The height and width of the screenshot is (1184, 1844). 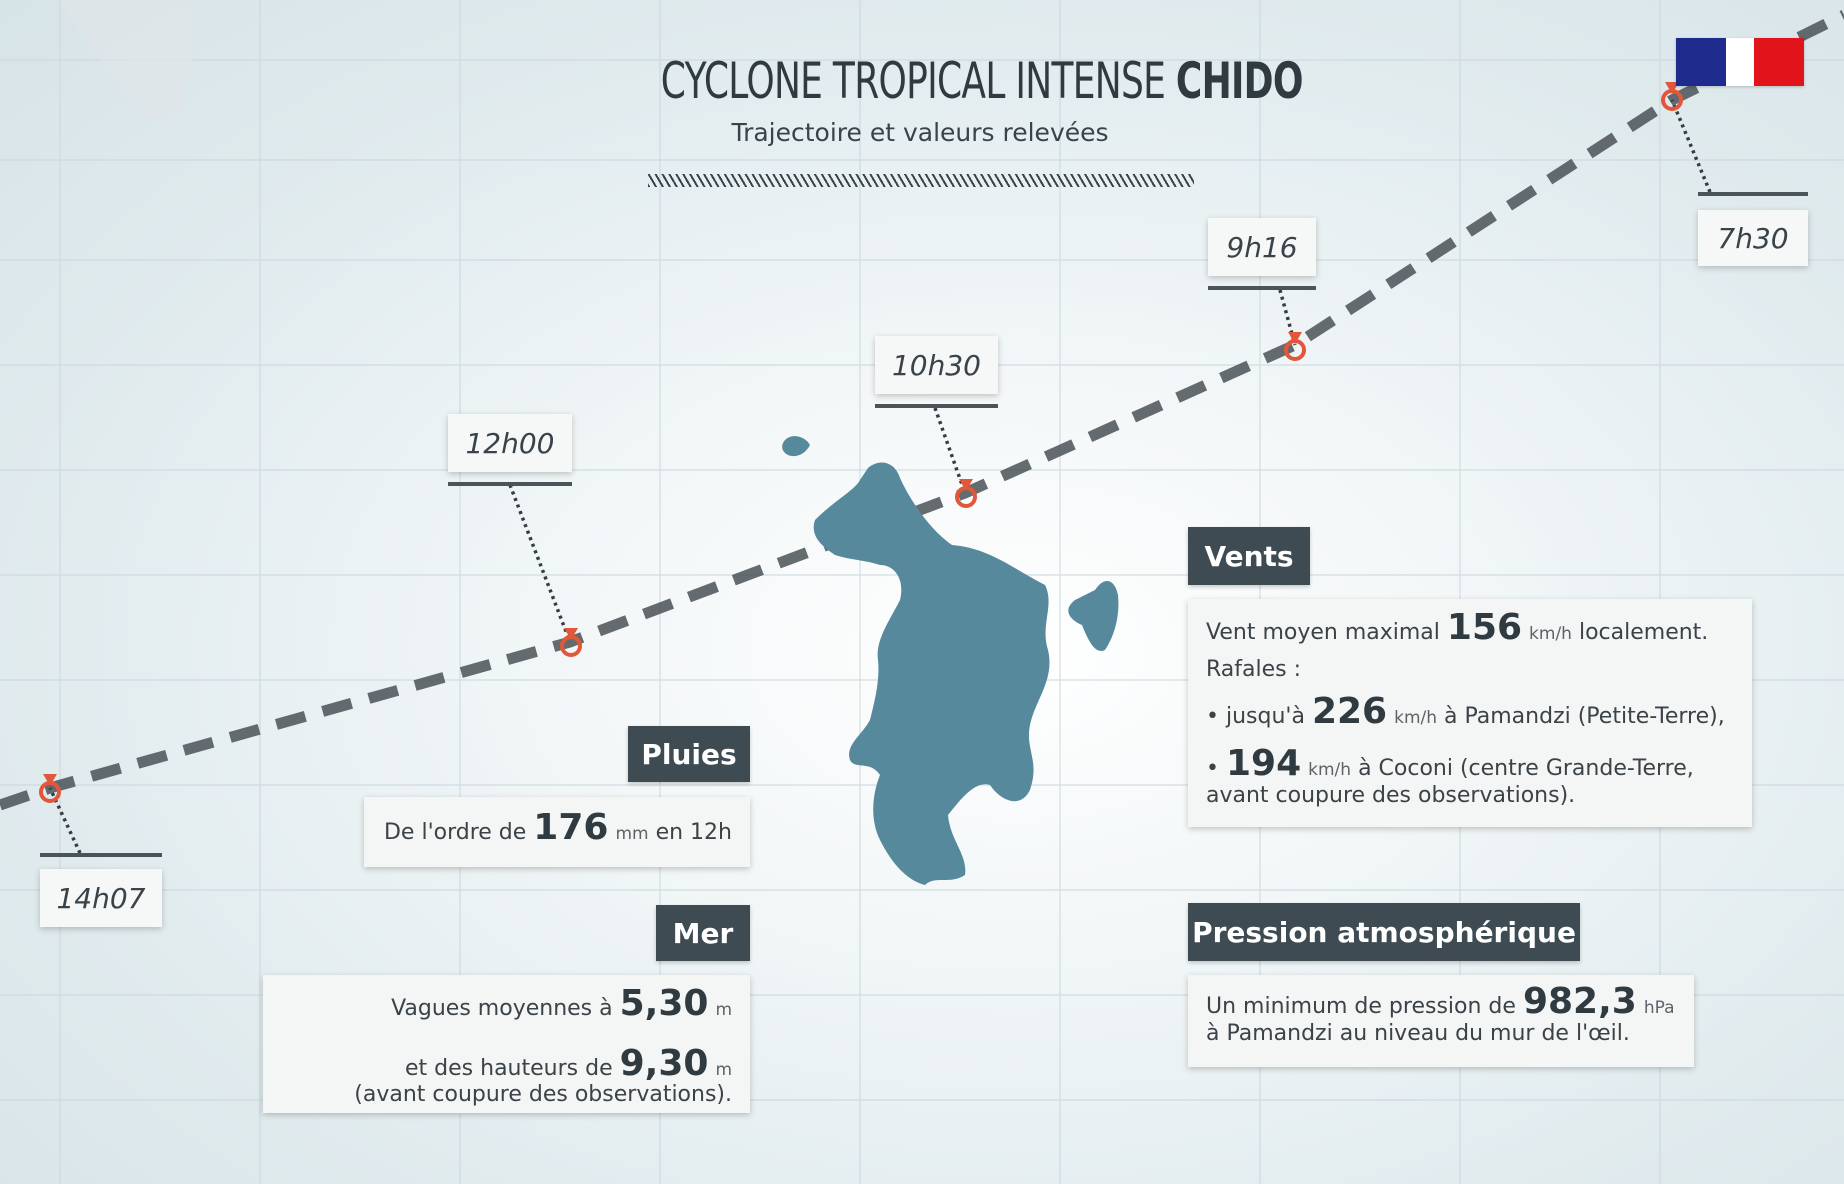 I want to click on mer-l2-value: 9,30, so click(x=664, y=1063).